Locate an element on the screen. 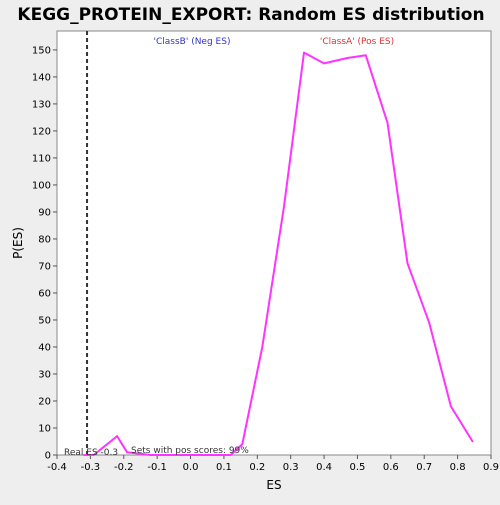 Image resolution: width=500 pixels, height=505 pixels. x-axis-label: ES is located at coordinates (273, 485).